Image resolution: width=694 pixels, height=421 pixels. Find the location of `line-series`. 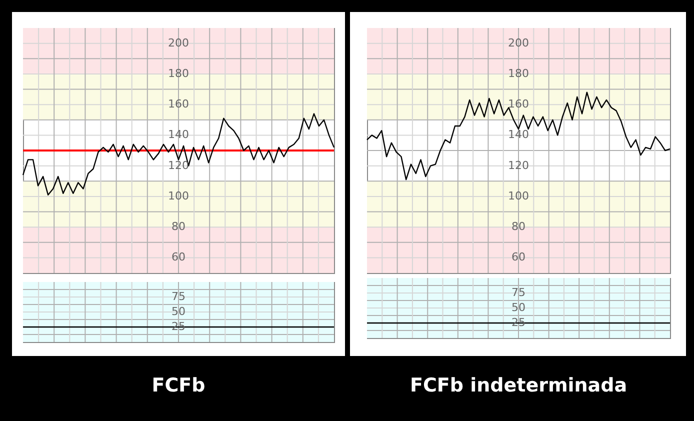

line-series is located at coordinates (518, 136).